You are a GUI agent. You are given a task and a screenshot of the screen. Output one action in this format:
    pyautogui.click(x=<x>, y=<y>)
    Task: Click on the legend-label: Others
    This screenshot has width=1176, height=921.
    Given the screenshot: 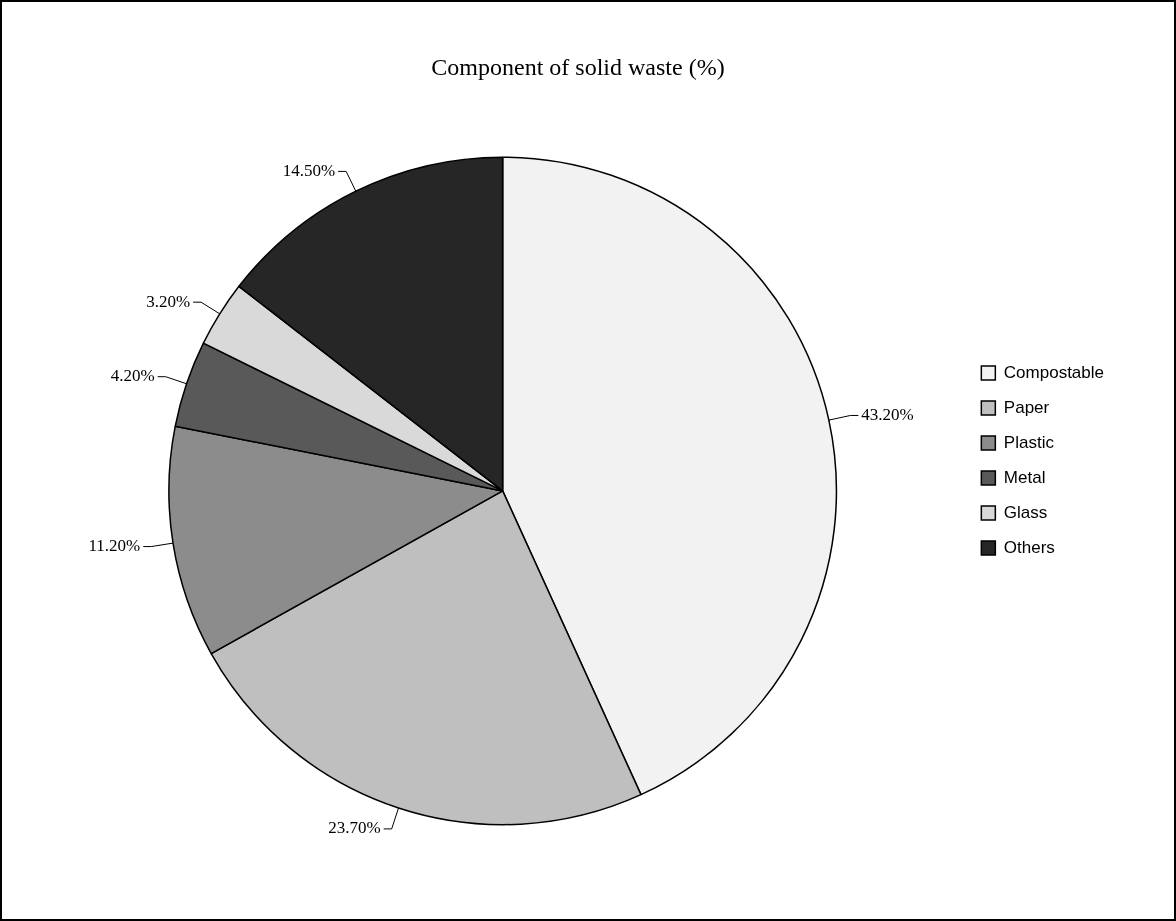 What is the action you would take?
    pyautogui.click(x=1029, y=547)
    